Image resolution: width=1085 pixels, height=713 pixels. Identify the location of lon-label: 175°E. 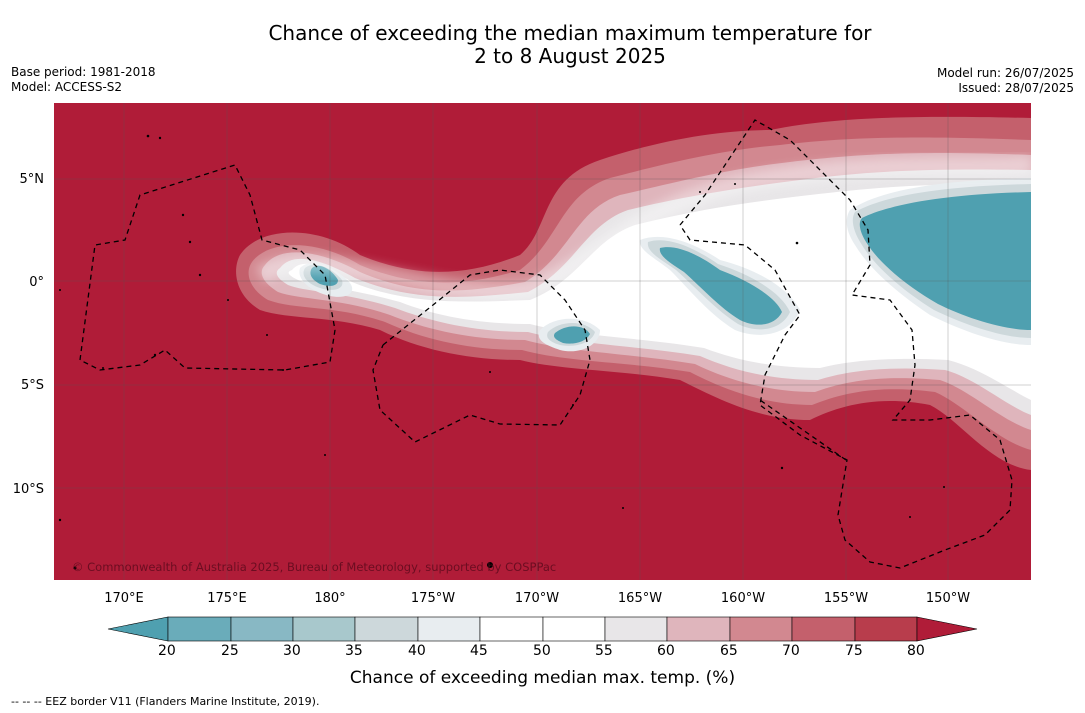
(227, 598).